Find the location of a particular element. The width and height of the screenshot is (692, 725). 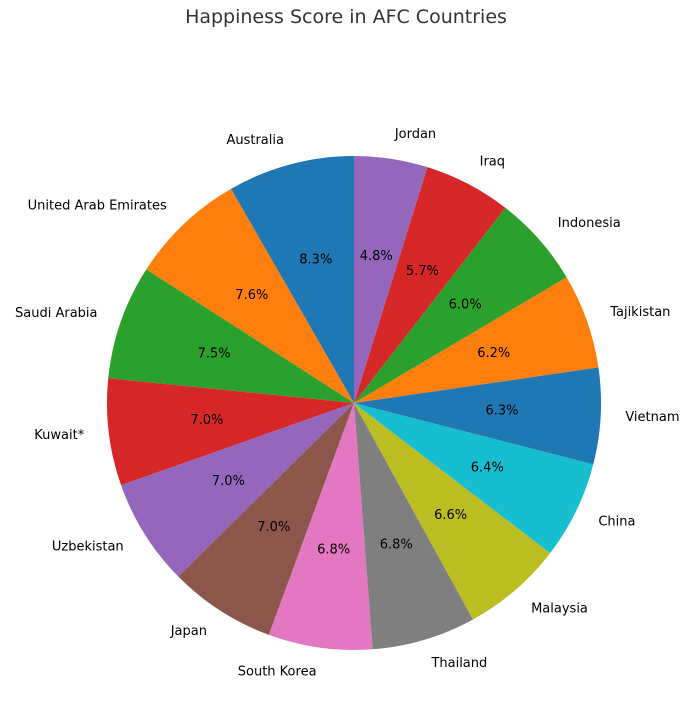

pie-percent-label-indonesia: 6.0% is located at coordinates (465, 304).